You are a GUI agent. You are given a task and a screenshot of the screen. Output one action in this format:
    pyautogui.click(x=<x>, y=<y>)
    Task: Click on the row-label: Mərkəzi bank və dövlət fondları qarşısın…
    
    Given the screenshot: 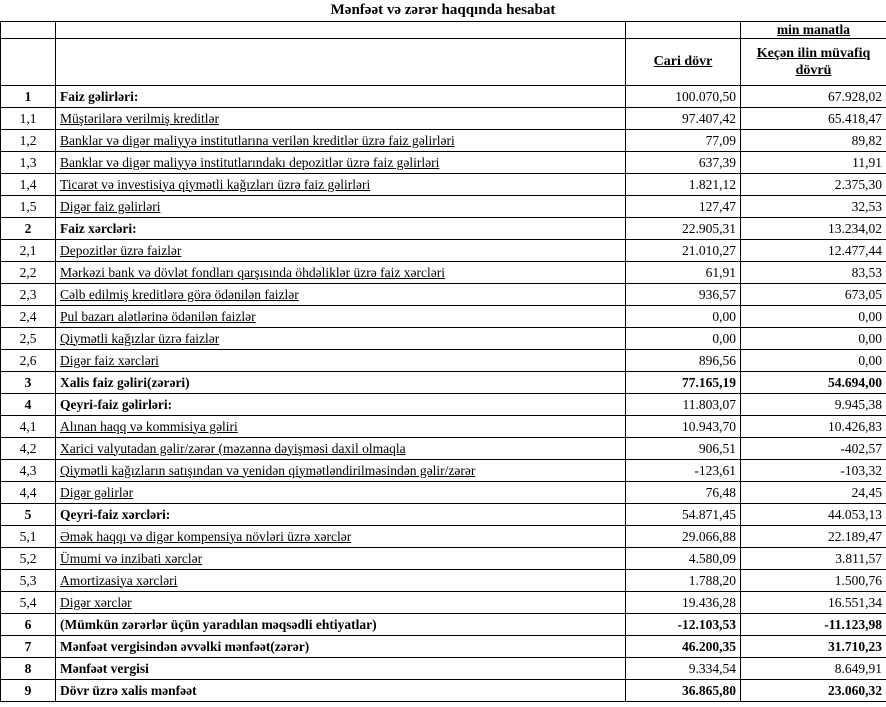 What is the action you would take?
    pyautogui.click(x=340, y=272)
    